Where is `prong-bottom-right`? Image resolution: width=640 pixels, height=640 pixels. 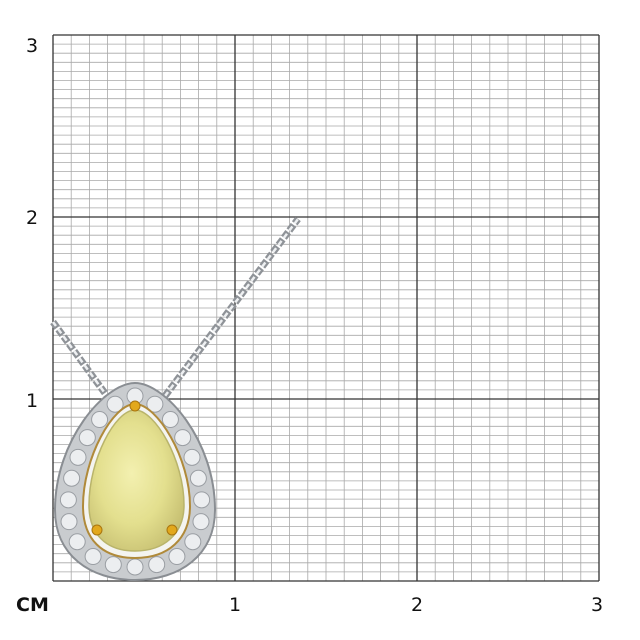
prong-bottom-right is located at coordinates (172, 530).